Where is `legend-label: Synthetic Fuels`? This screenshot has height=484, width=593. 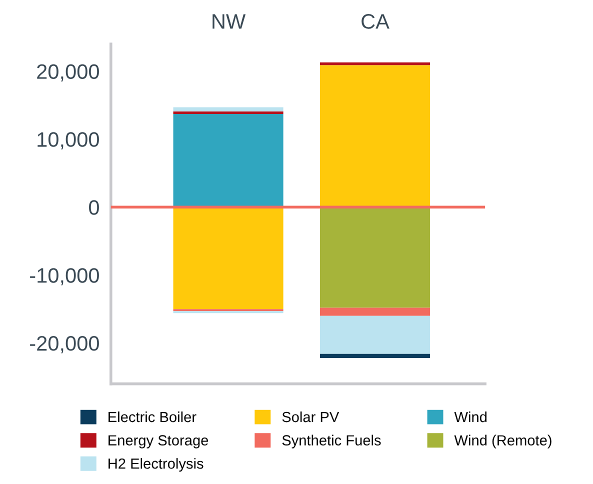
legend-label: Synthetic Fuels is located at coordinates (331, 441).